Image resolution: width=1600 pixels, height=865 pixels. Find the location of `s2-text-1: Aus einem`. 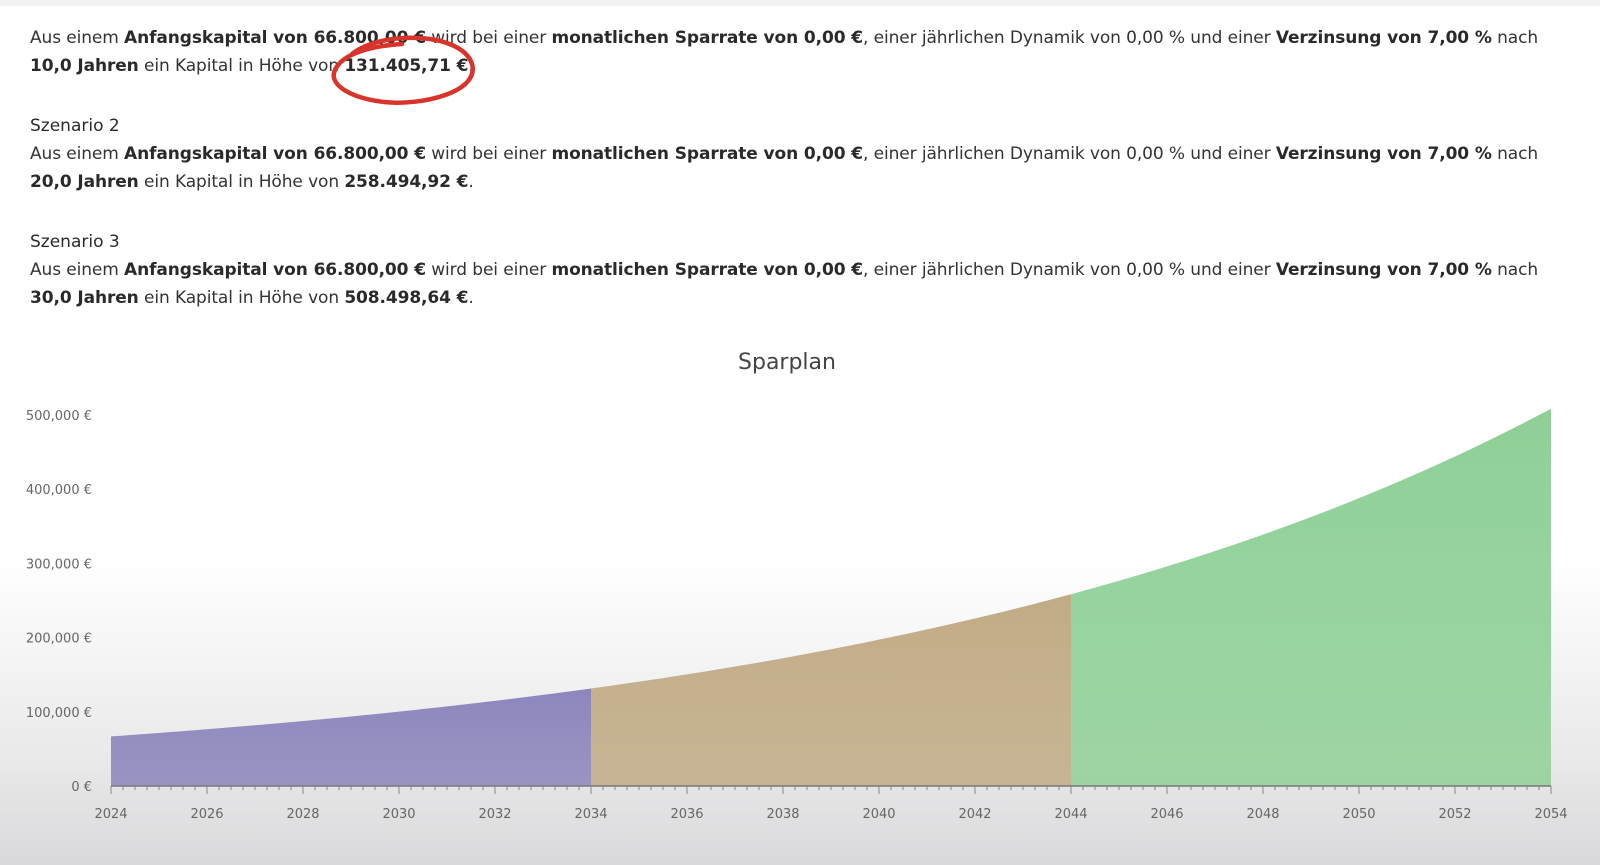

s2-text-1: Aus einem is located at coordinates (77, 154).